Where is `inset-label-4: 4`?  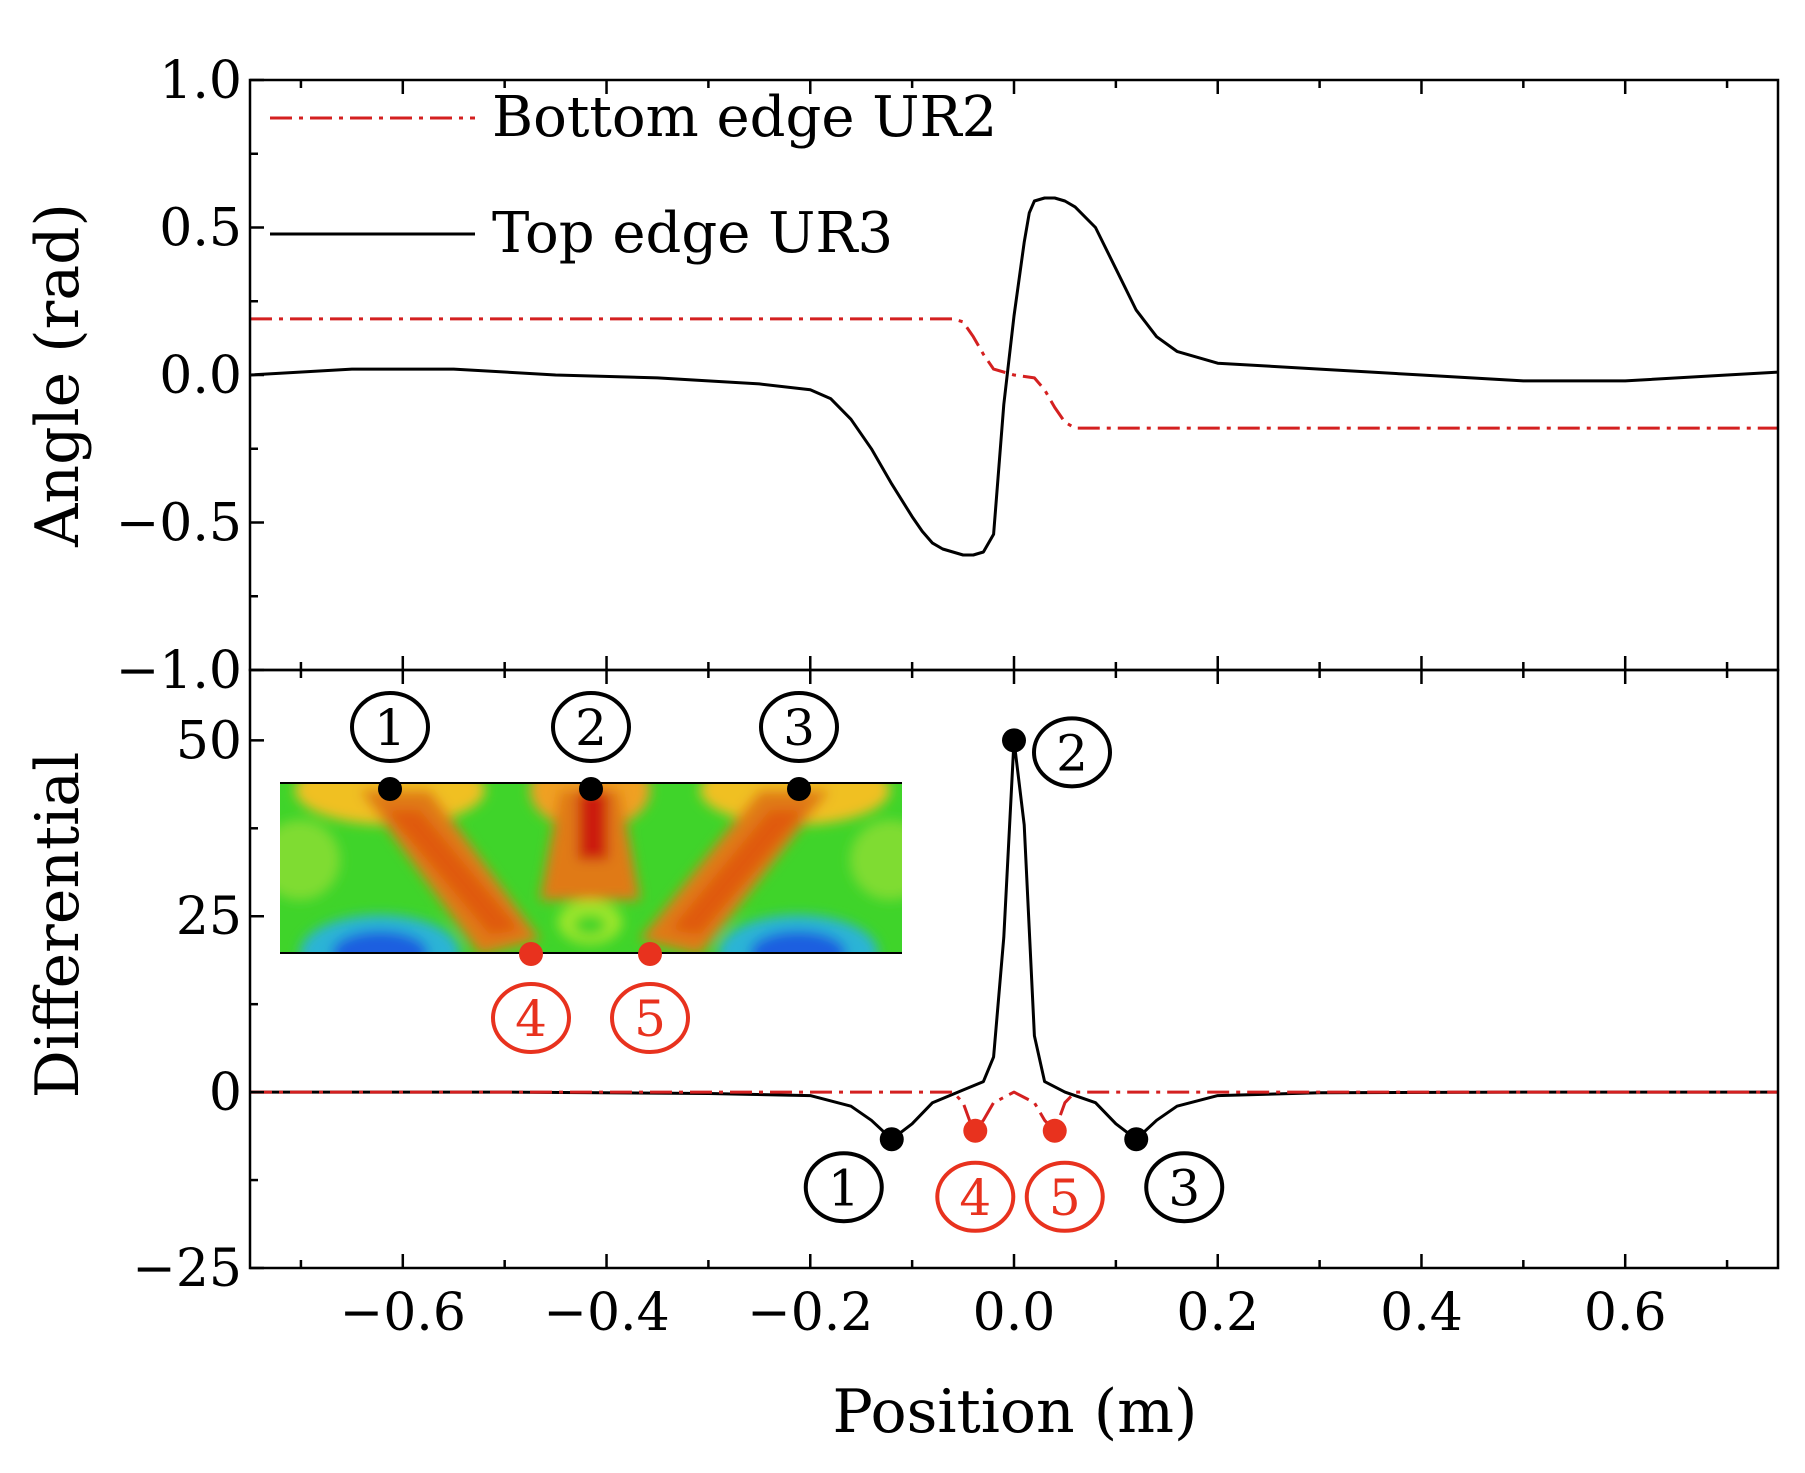
inset-label-4: 4 is located at coordinates (531, 1018).